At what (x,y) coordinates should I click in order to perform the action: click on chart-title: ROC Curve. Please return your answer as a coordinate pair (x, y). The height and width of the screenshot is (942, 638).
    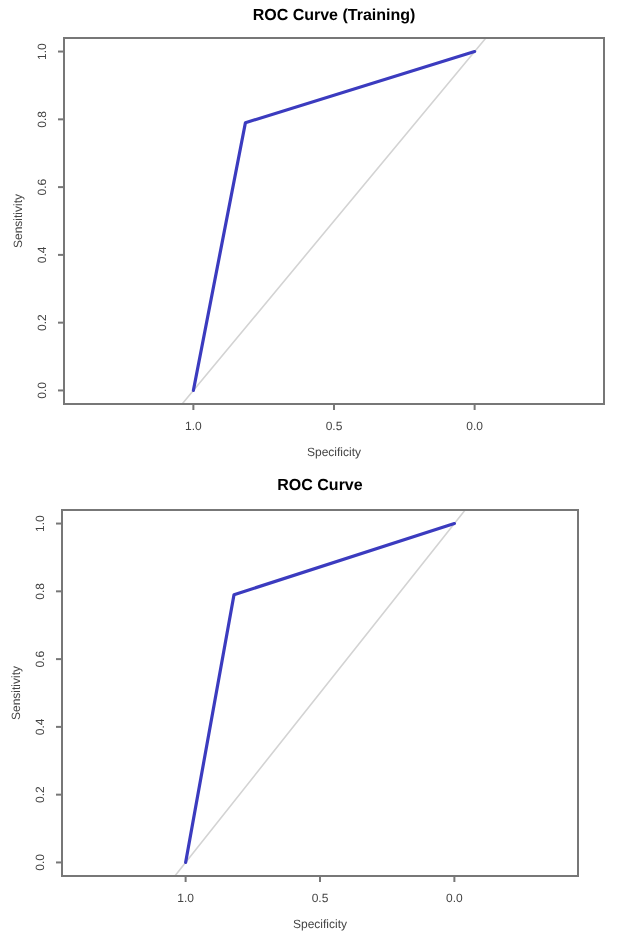
    Looking at the image, I should click on (320, 485).